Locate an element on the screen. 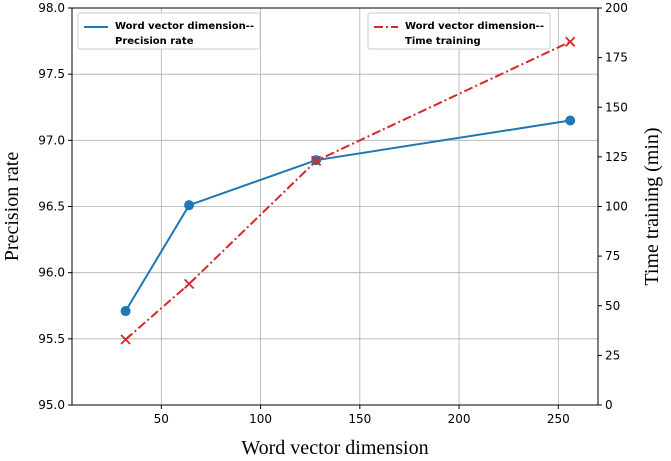 This screenshot has height=461, width=671. x-tick-label: 150 is located at coordinates (359, 419).